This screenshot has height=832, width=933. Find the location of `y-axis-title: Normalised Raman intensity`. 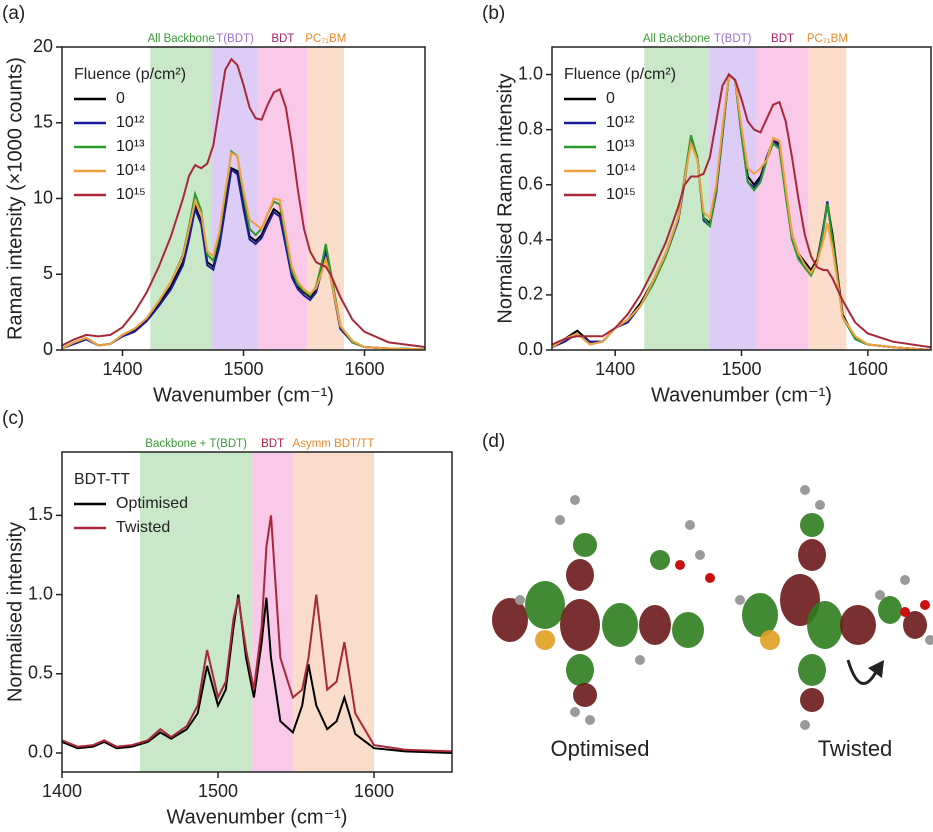

y-axis-title: Normalised Raman intensity is located at coordinates (505, 198).